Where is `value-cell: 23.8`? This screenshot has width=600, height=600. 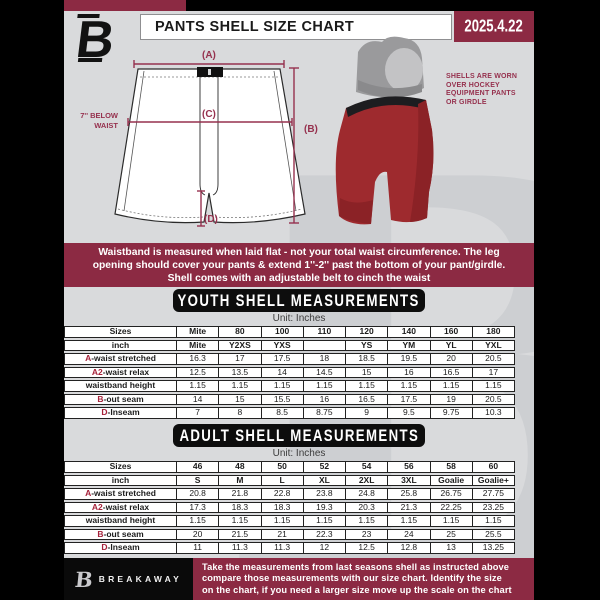 value-cell: 23.8 is located at coordinates (324, 494).